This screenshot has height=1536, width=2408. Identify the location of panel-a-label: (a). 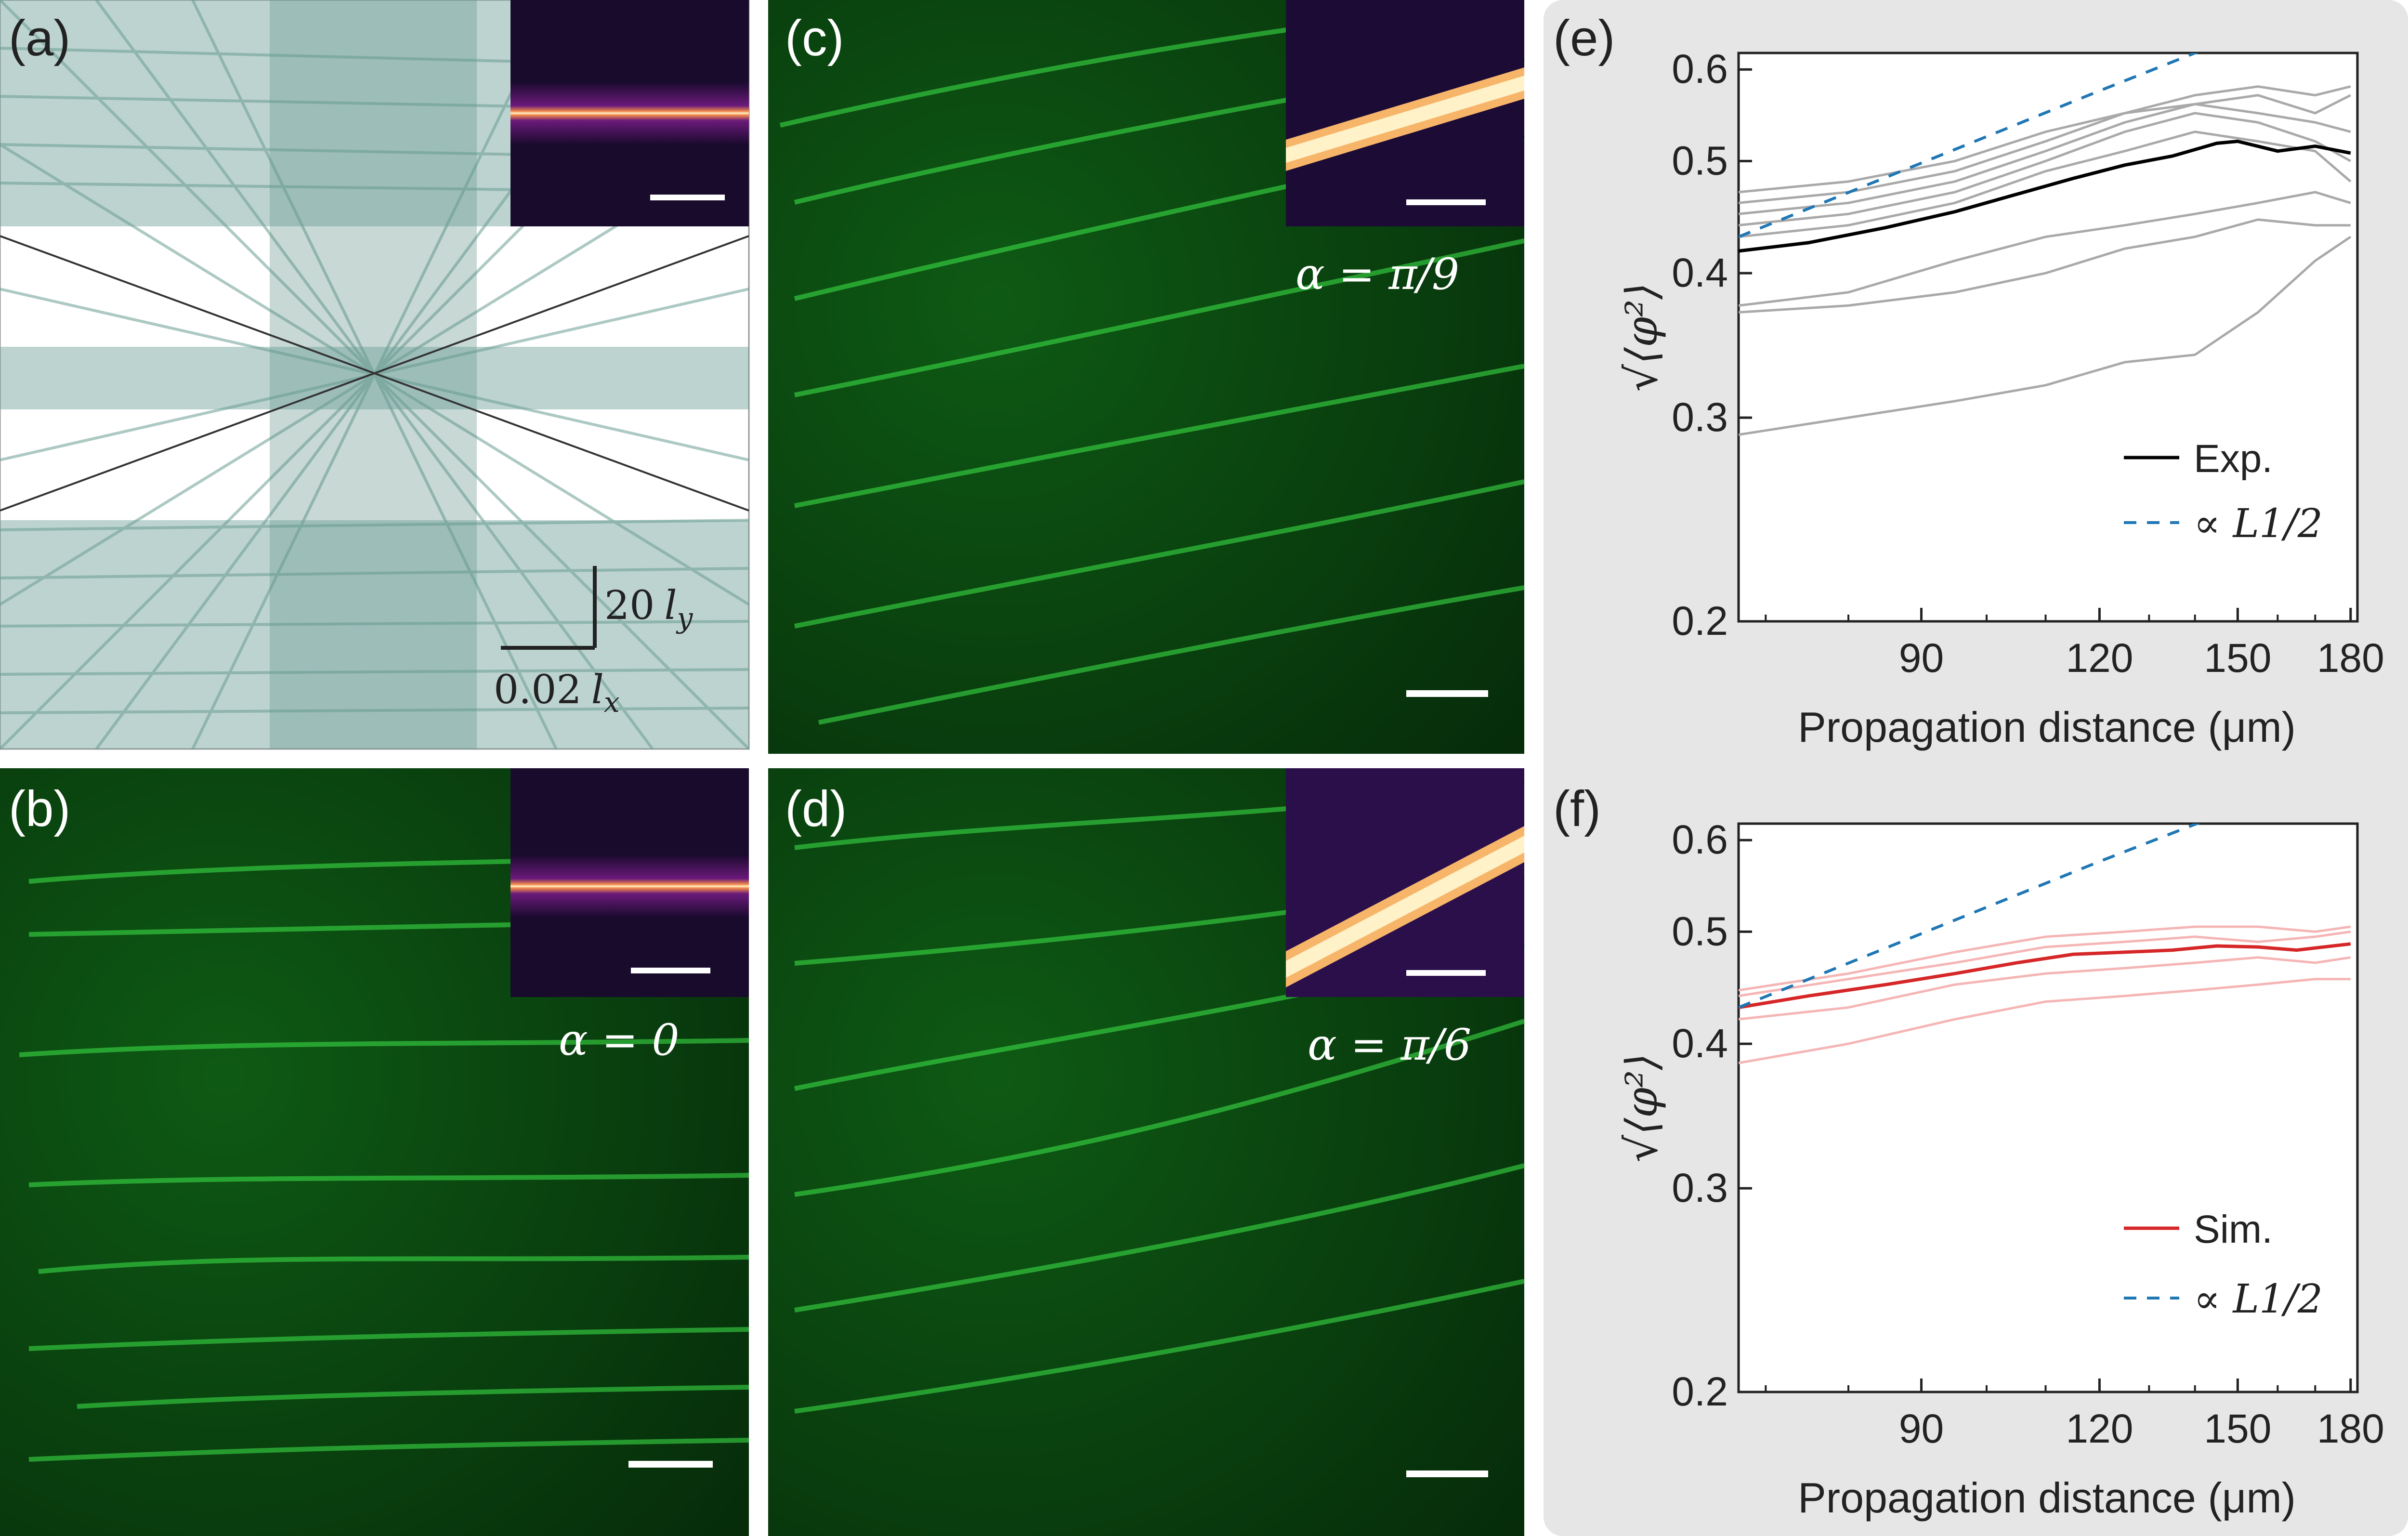
(39, 38).